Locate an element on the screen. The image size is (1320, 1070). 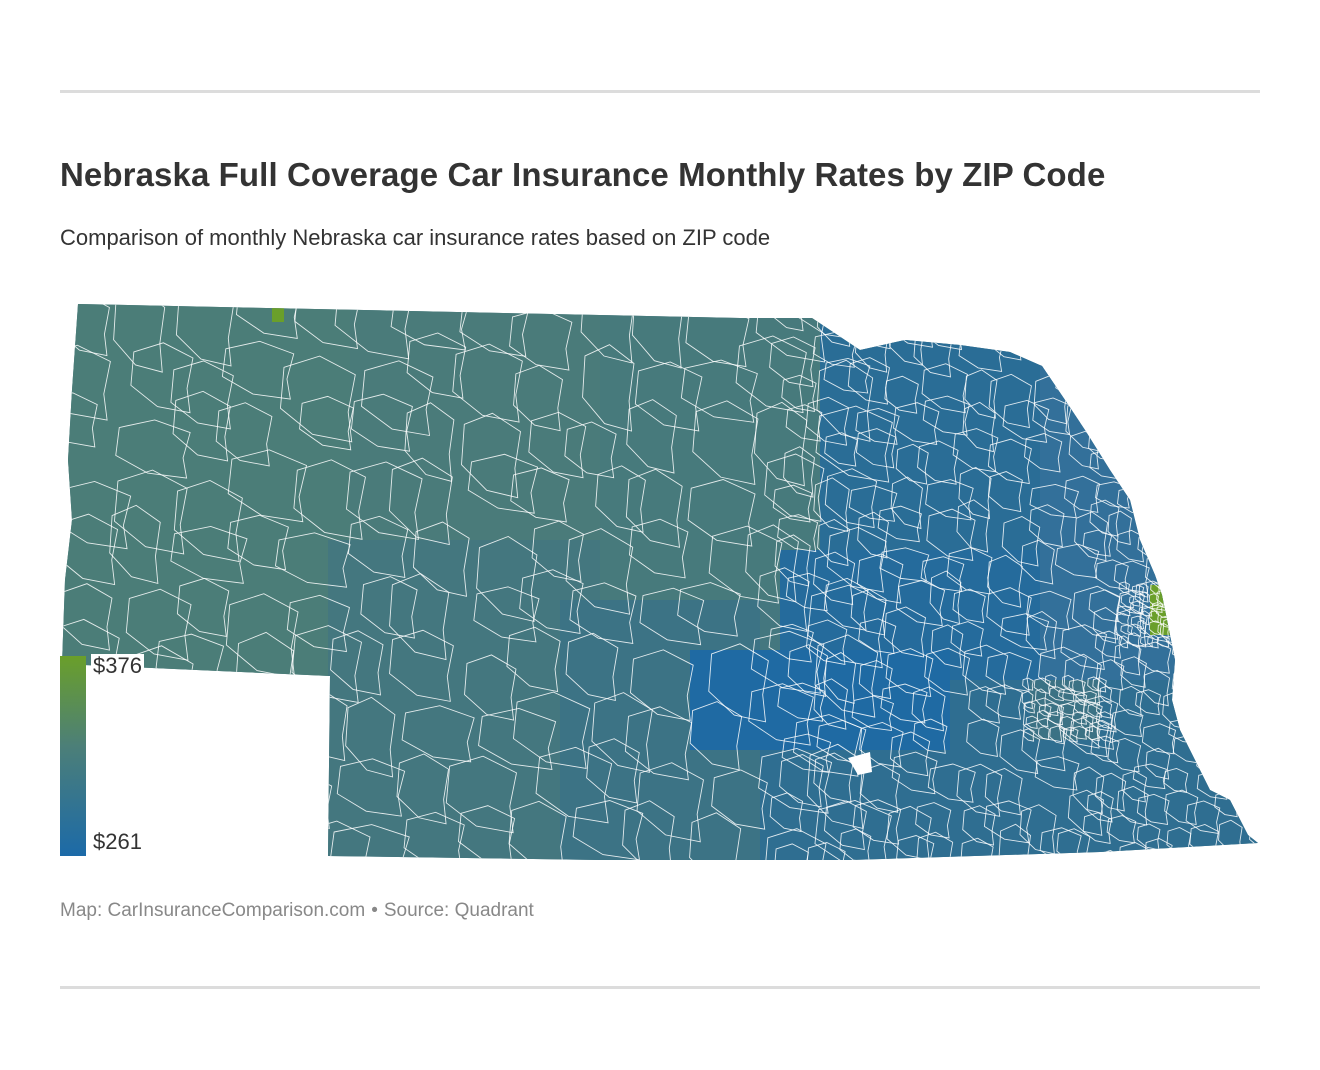
region-southwest is located at coordinates (448, 700).